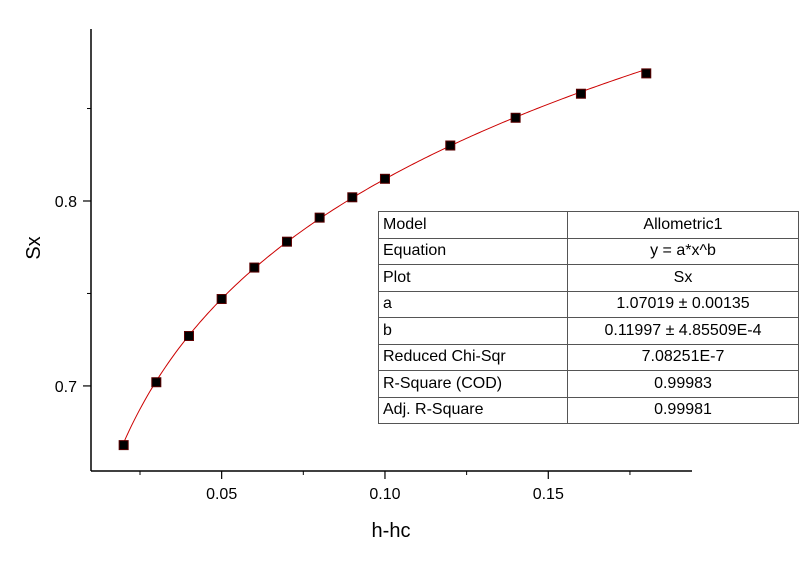 This screenshot has height=562, width=807. I want to click on fit-table-value: 0.11997 ± 4.85509E-4, so click(683, 331).